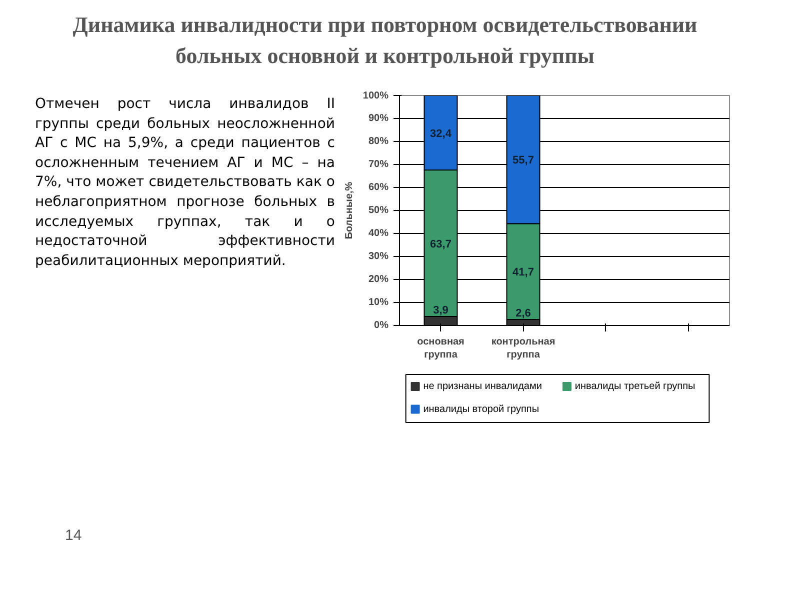 Image resolution: width=800 pixels, height=600 pixels. Describe the element at coordinates (378, 233) in the screenshot. I see `y-tick-label: 40%` at that location.